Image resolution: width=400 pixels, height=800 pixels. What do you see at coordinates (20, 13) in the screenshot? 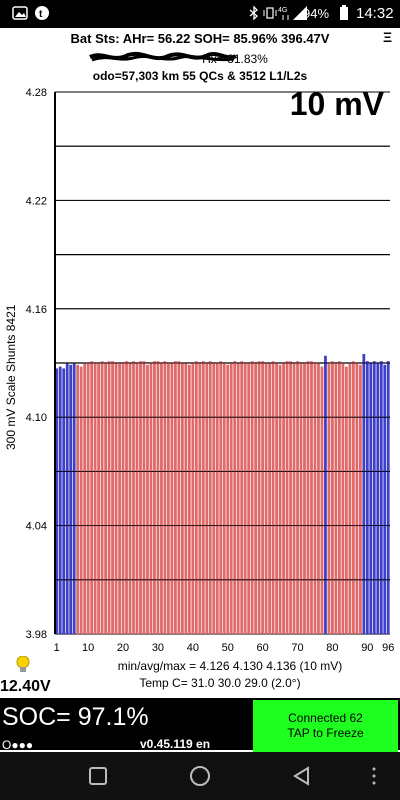
I see `image-icon` at bounding box center [20, 13].